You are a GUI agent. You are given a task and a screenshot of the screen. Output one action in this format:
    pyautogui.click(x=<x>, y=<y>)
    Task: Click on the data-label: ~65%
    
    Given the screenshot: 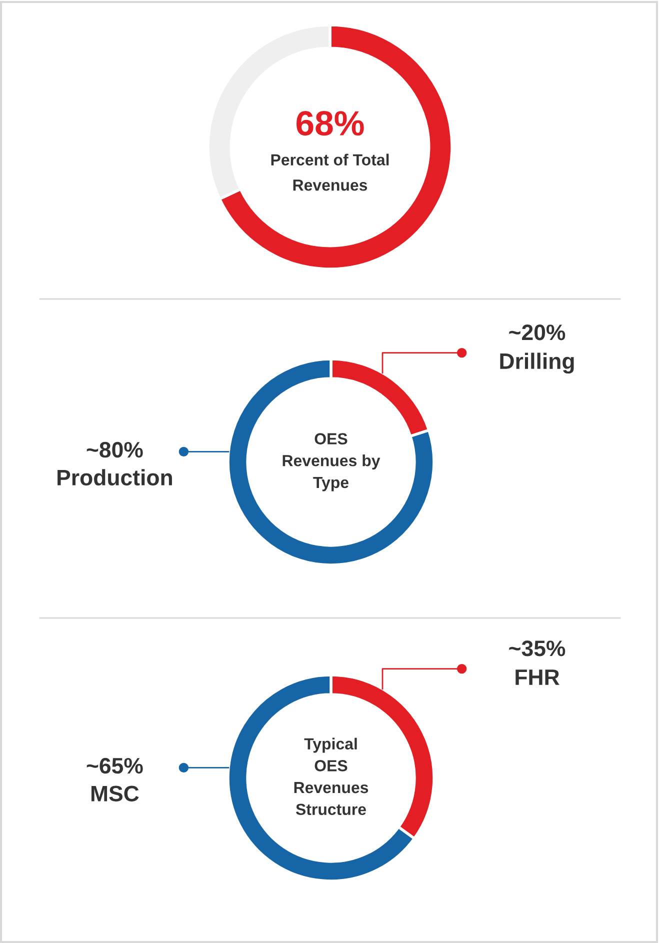 What is the action you would take?
    pyautogui.click(x=114, y=766)
    